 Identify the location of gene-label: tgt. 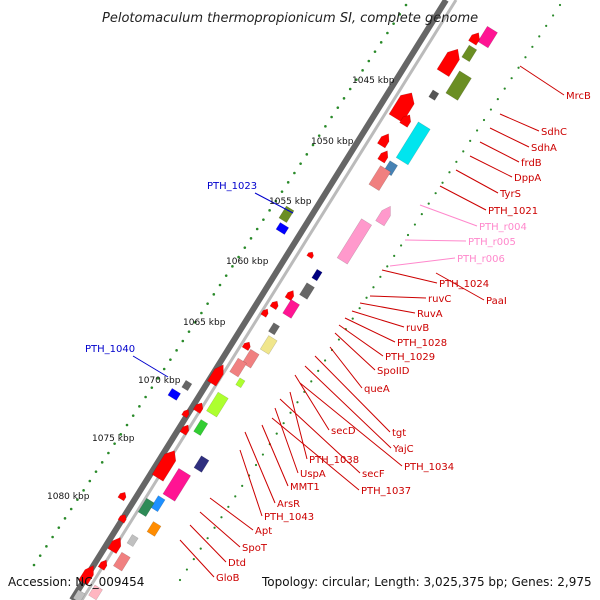
(399, 433).